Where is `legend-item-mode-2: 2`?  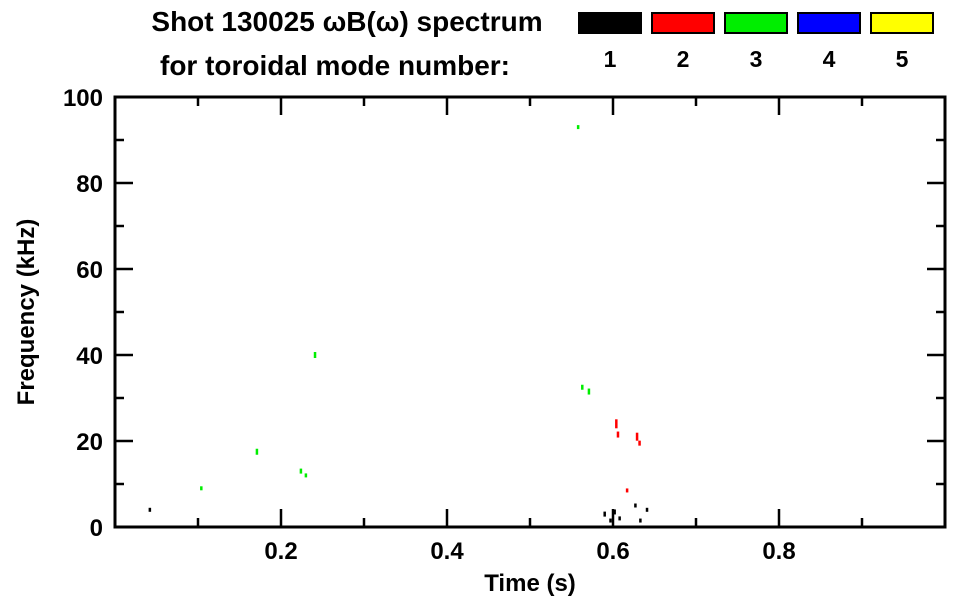
legend-item-mode-2: 2 is located at coordinates (683, 41).